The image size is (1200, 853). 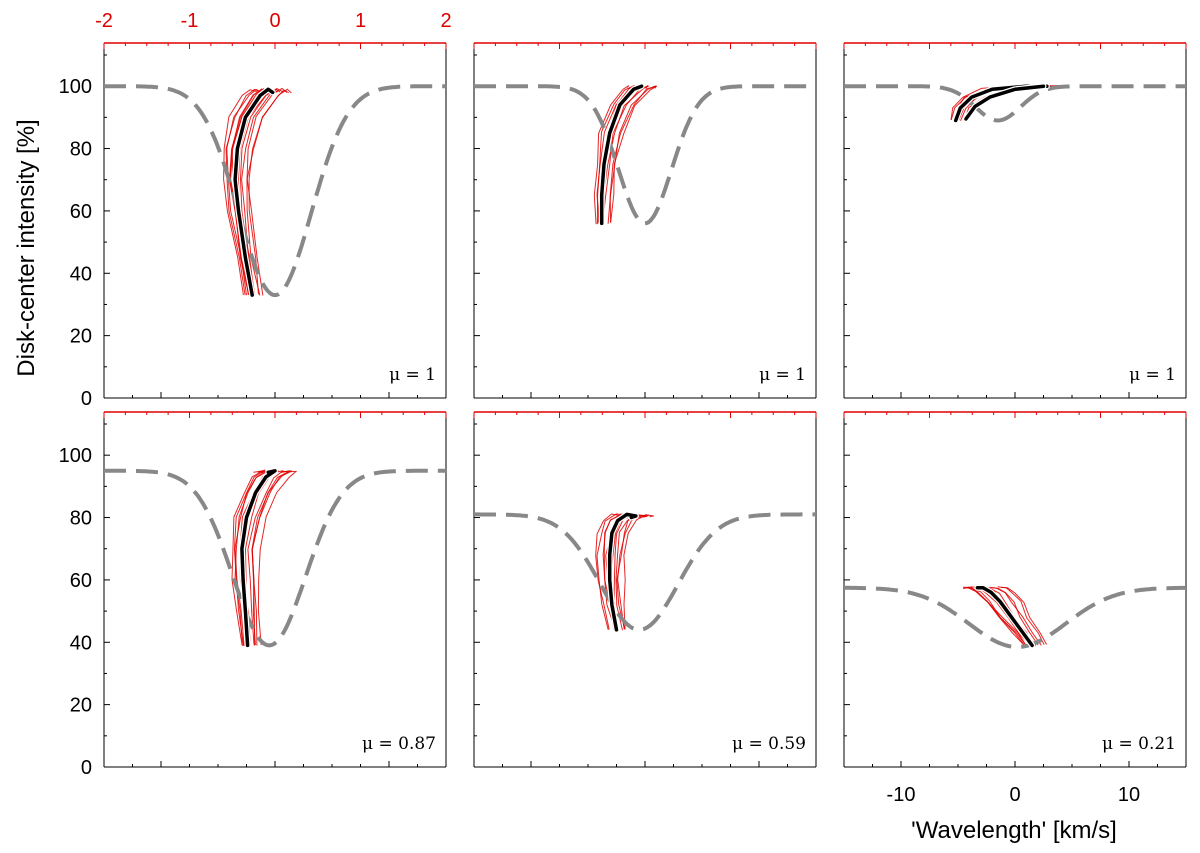 I want to click on top-tick-label: -2, so click(x=104, y=21).